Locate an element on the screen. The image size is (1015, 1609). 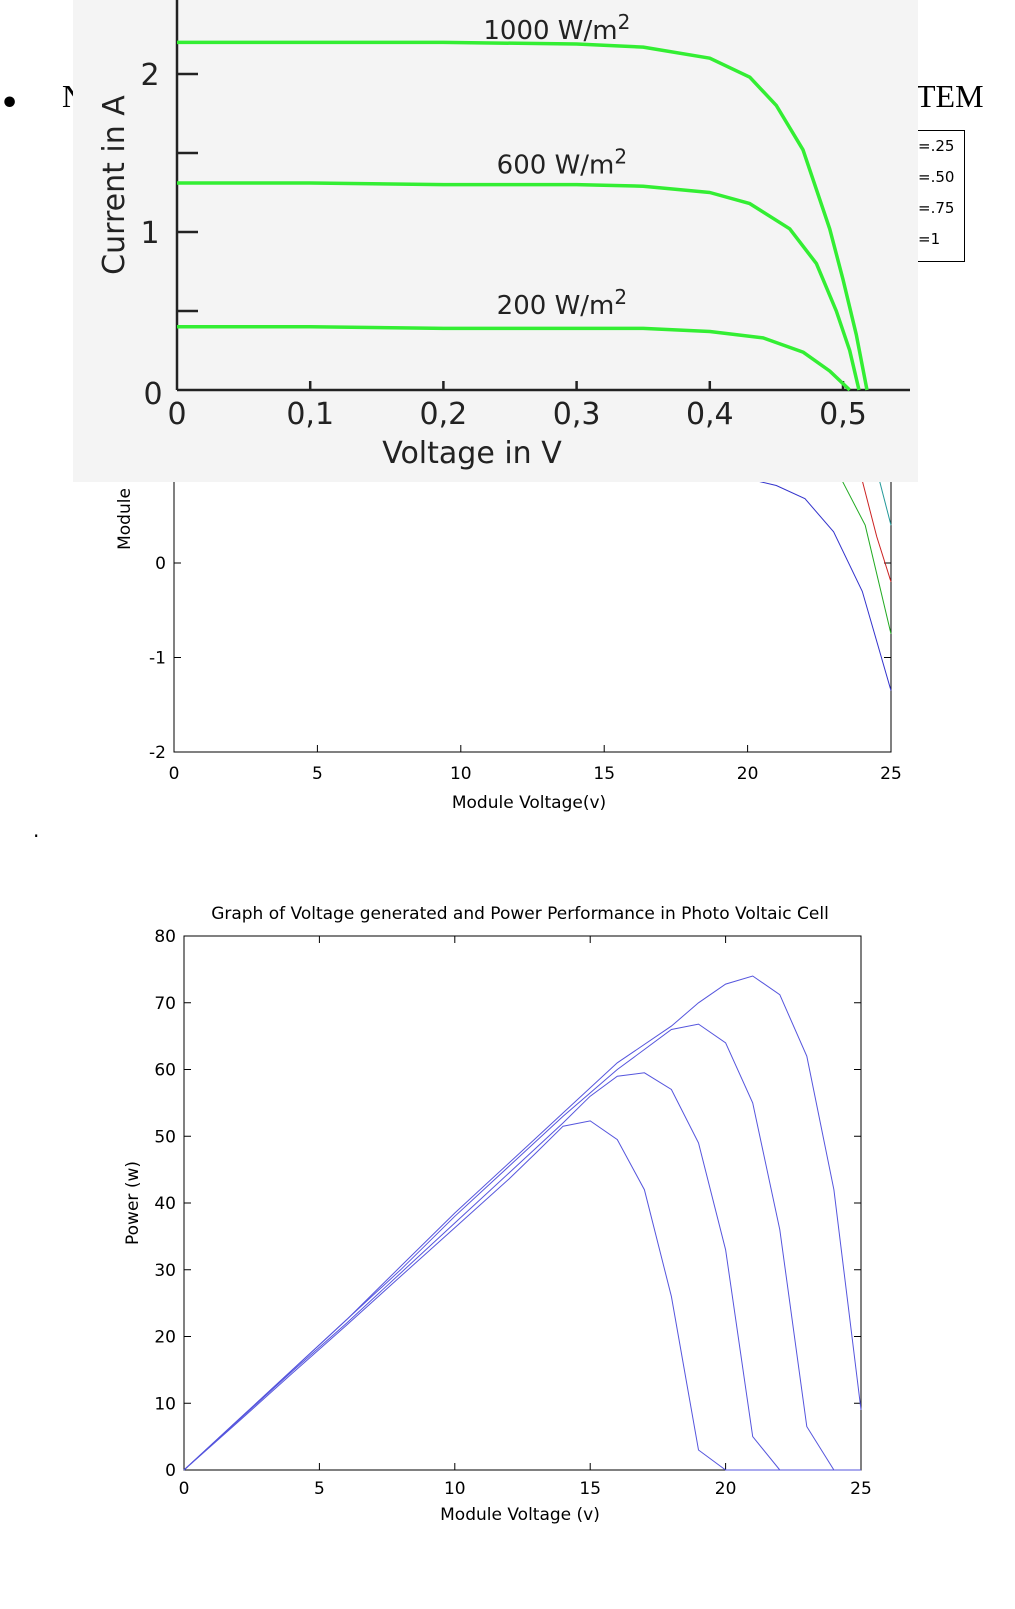
origin-y-label: 0 is located at coordinates (152, 394).